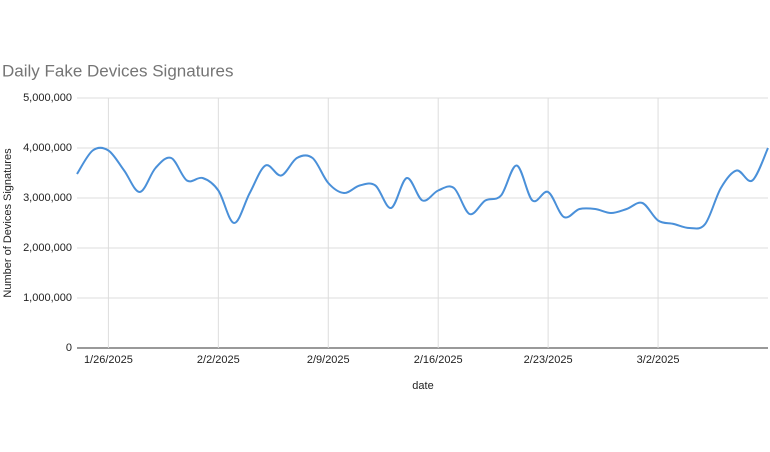 This screenshot has width=770, height=452. I want to click on y-tick-label: 4,000,000, so click(47, 148).